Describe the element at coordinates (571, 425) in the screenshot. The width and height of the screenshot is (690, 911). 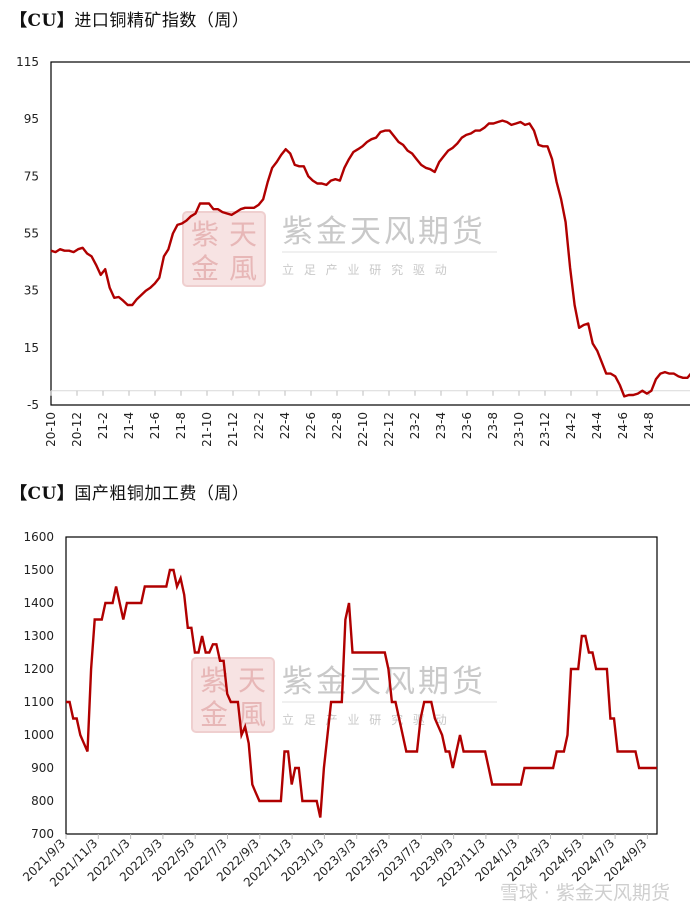
I see `x-tick-label: 24-2` at that location.